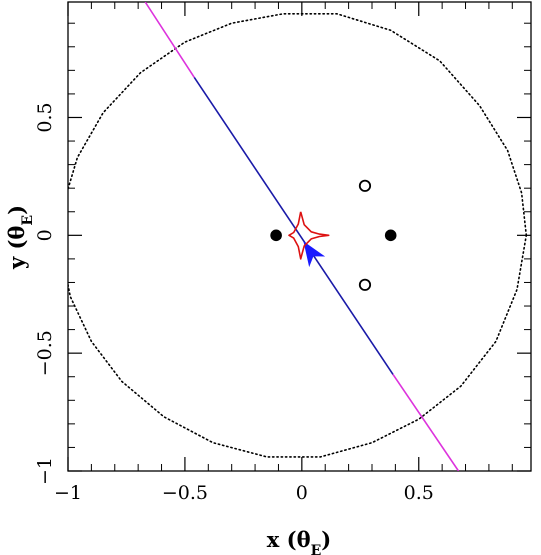 The image size is (541, 555). What do you see at coordinates (185, 493) in the screenshot?
I see `x-tick-label: −0.5` at bounding box center [185, 493].